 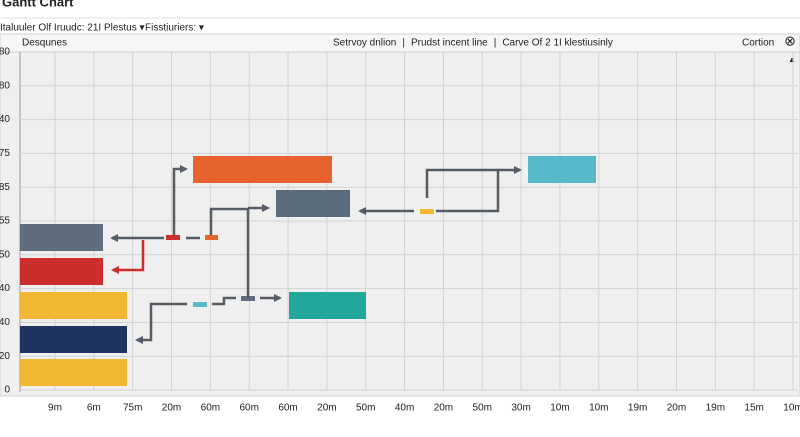 What do you see at coordinates (55, 408) in the screenshot?
I see `x-label: 9m` at bounding box center [55, 408].